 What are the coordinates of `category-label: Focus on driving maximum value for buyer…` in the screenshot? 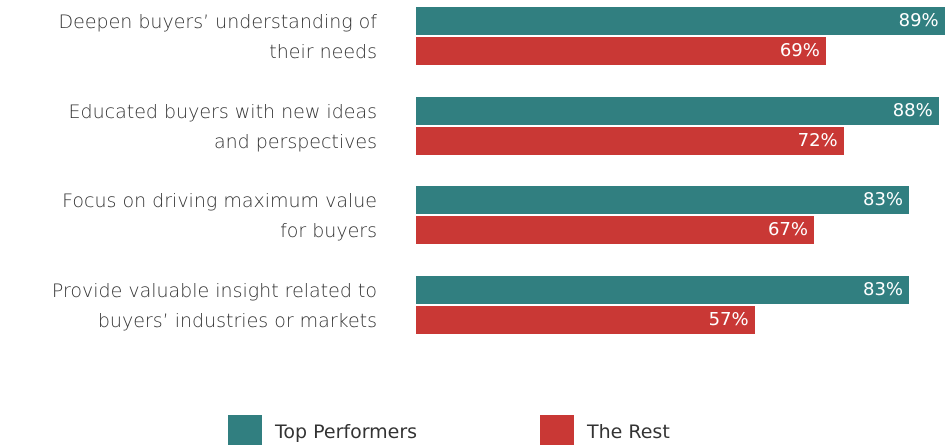 It's located at (219, 216).